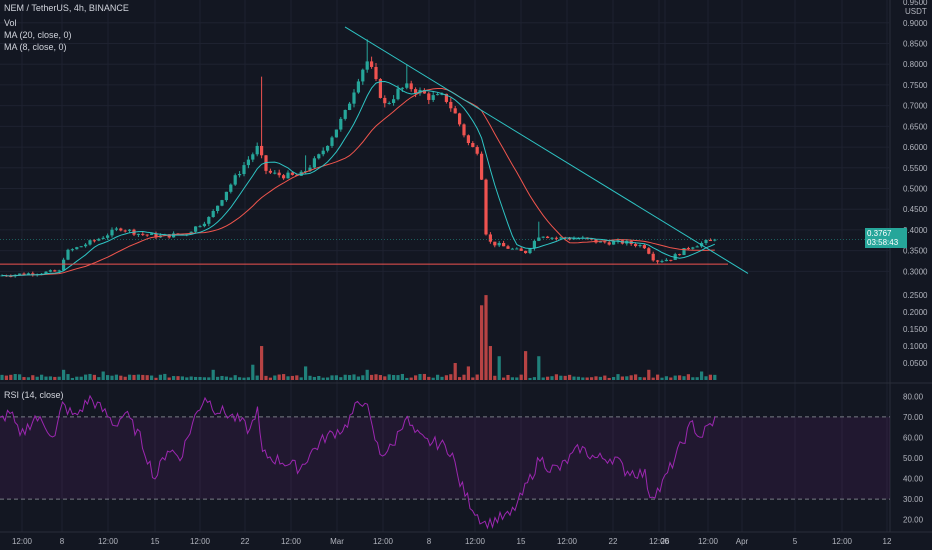 This screenshot has width=932, height=550. I want to click on ma8-label: MA (8, close, 0), so click(35, 47).